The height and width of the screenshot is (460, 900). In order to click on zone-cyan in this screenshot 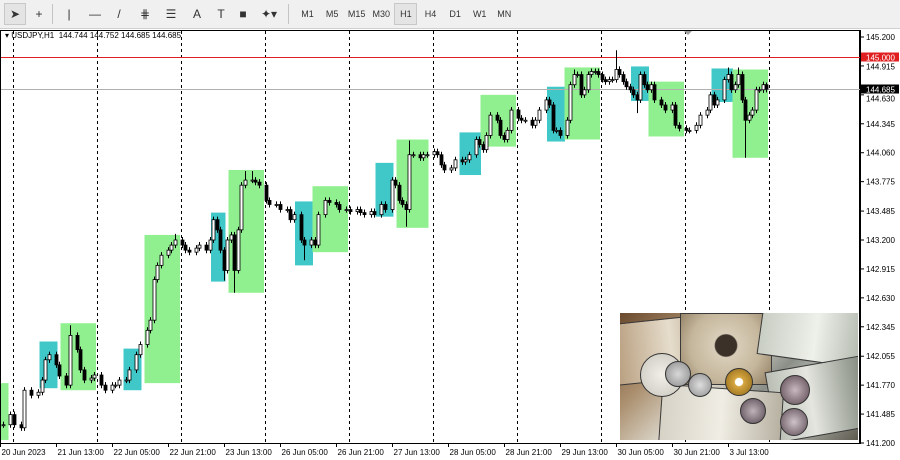, I will do `click(384, 189)`.